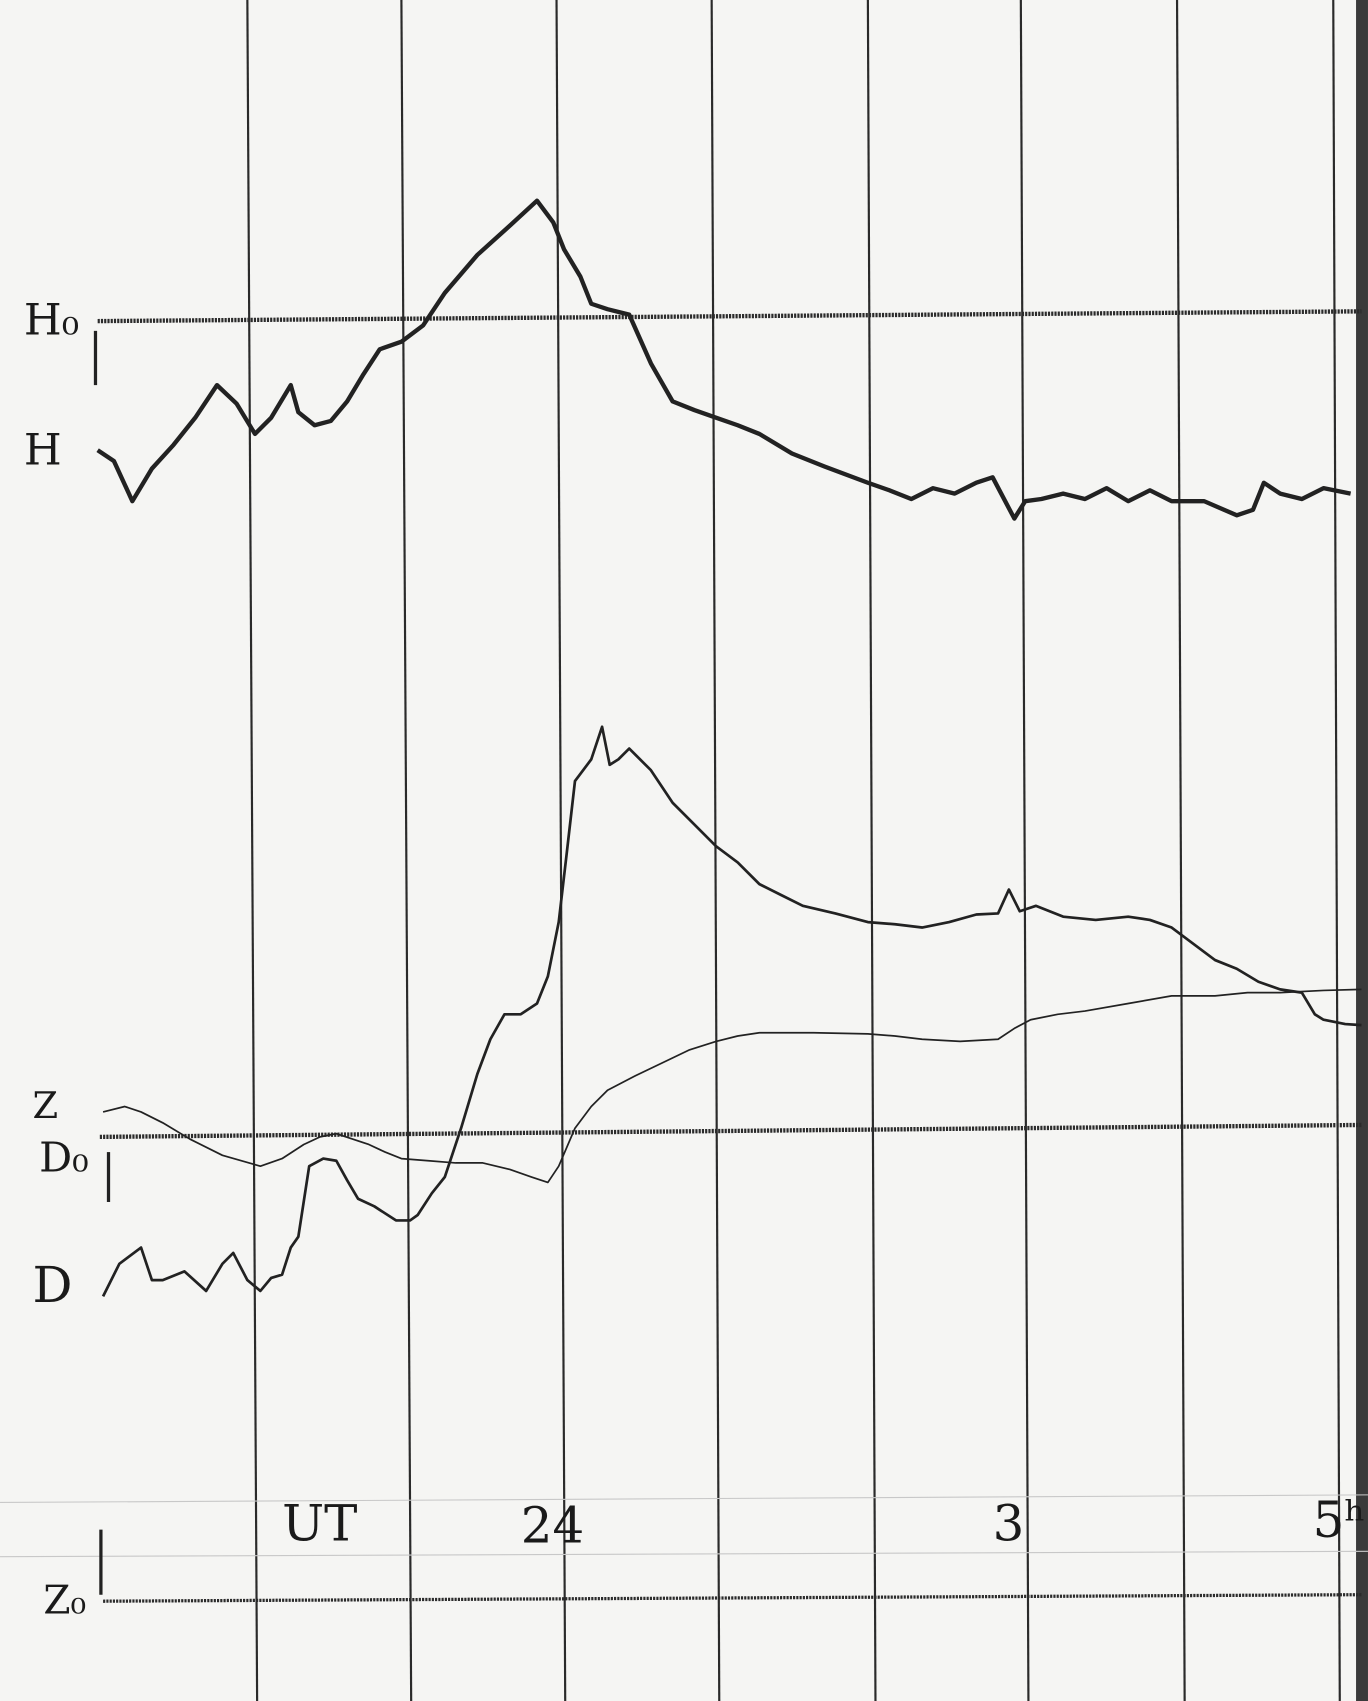 This screenshot has height=1701, width=1368. Describe the element at coordinates (1009, 1523) in the screenshot. I see `time-mark: 3` at that location.